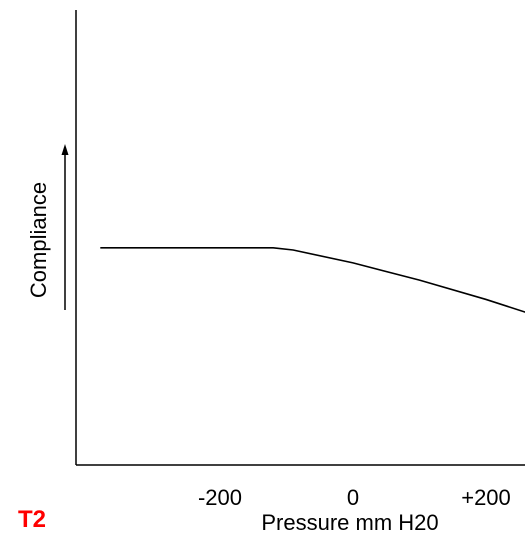 This screenshot has width=525, height=536. I want to click on x-tick-labels: -200 0 +200, so click(354, 497).